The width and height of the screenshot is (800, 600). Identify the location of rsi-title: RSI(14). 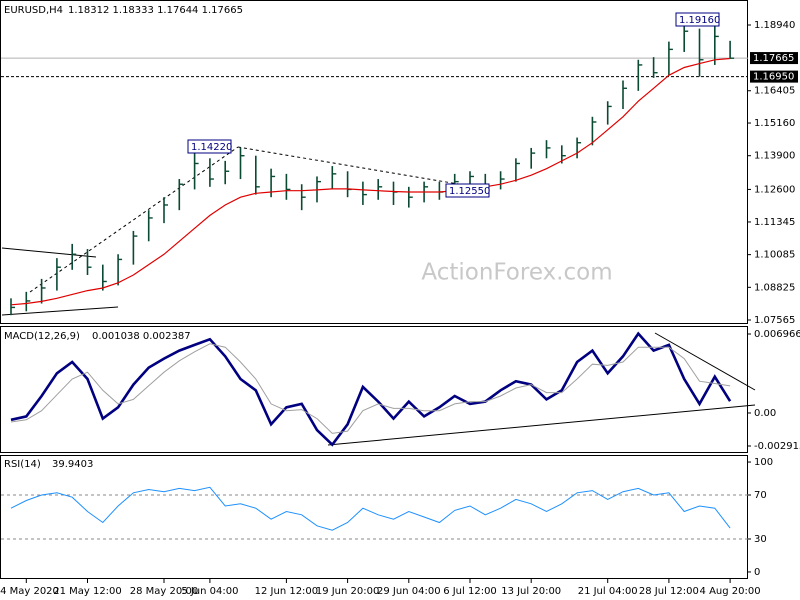
(22, 464).